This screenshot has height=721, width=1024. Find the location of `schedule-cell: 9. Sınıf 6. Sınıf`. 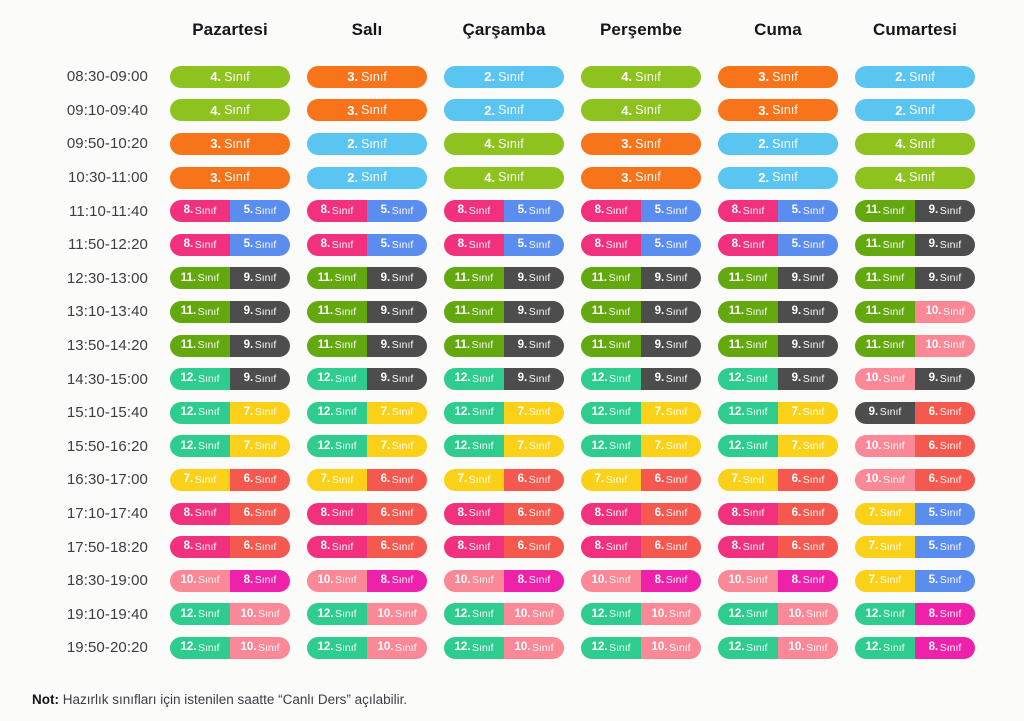

schedule-cell: 9. Sınıf 6. Sınıf is located at coordinates (915, 412).